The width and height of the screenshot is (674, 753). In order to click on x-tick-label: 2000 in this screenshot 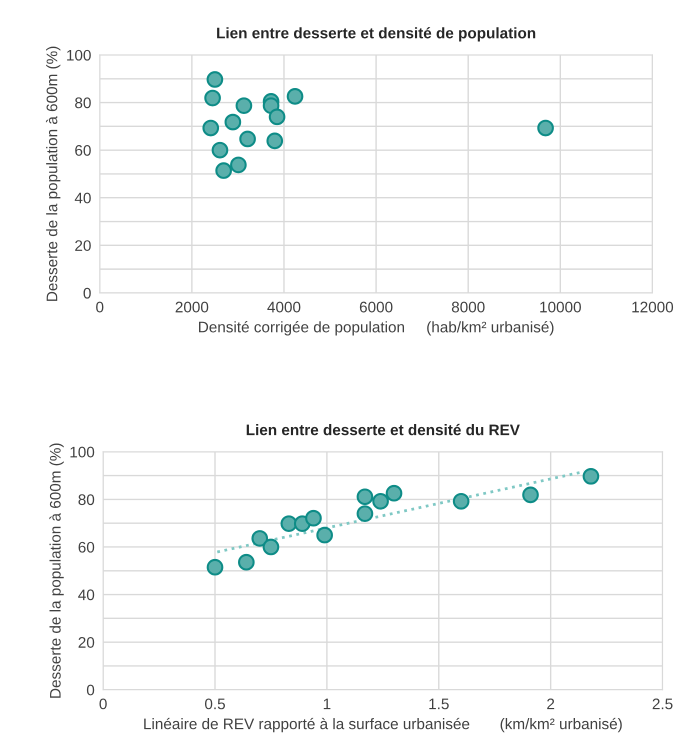, I will do `click(192, 307)`.